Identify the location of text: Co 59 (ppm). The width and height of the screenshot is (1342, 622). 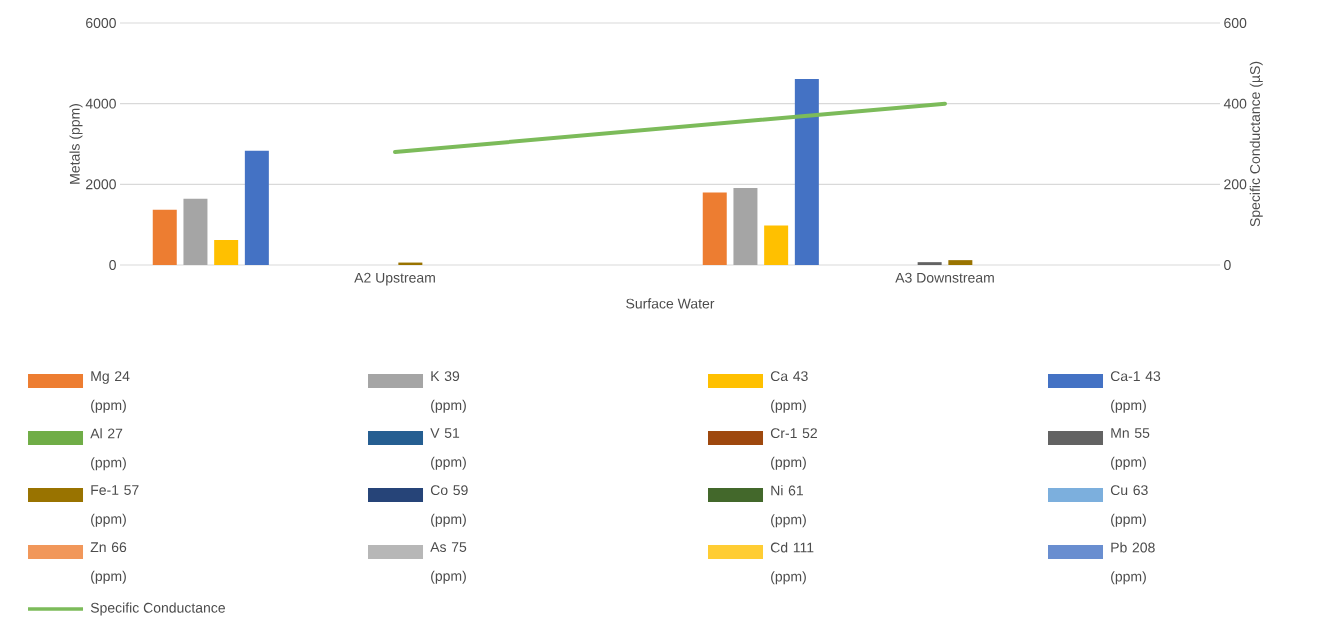
(449, 506).